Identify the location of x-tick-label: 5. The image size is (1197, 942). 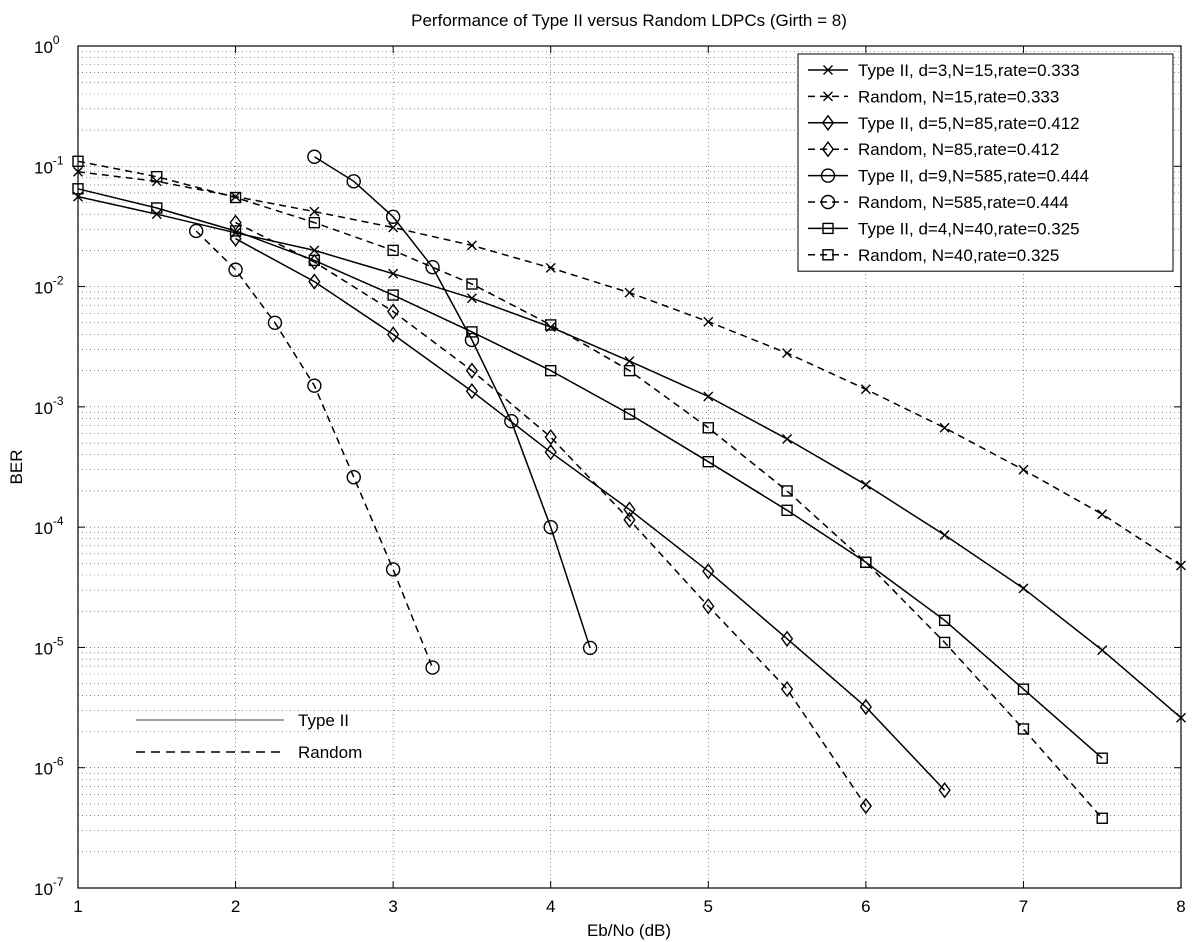
(708, 906).